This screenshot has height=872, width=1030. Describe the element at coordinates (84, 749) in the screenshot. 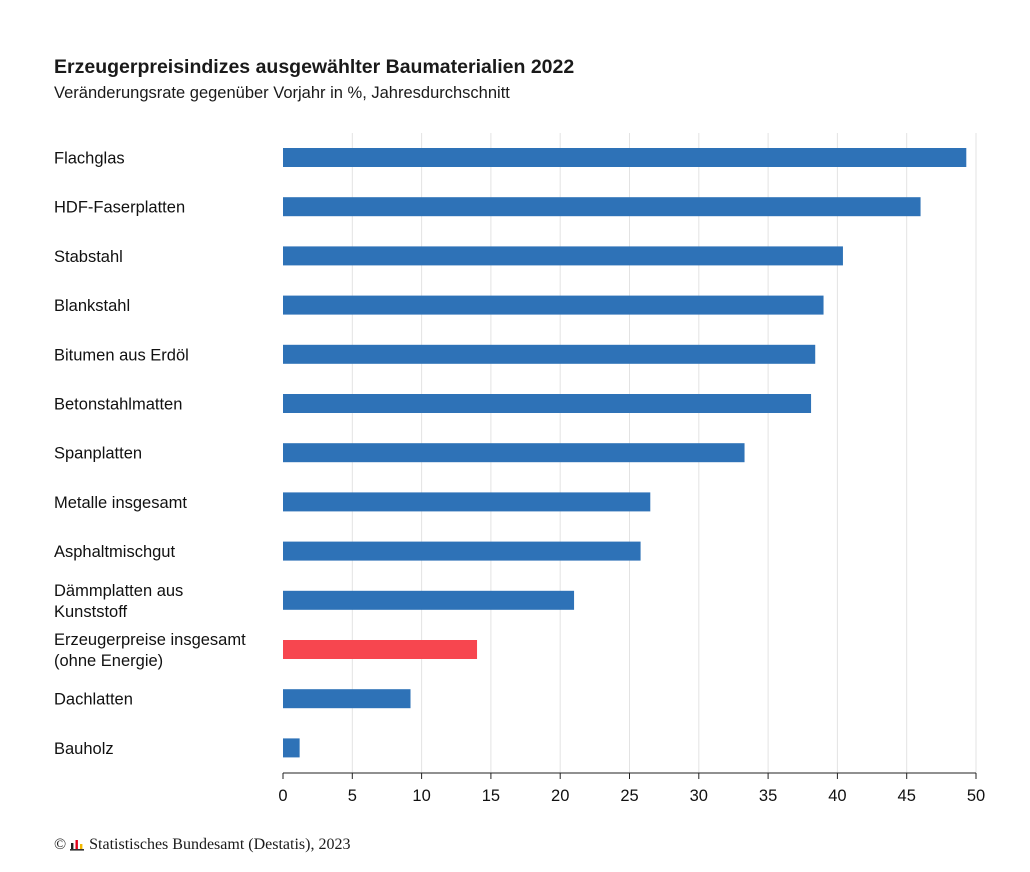

I see `category-label: Bauholz` at that location.